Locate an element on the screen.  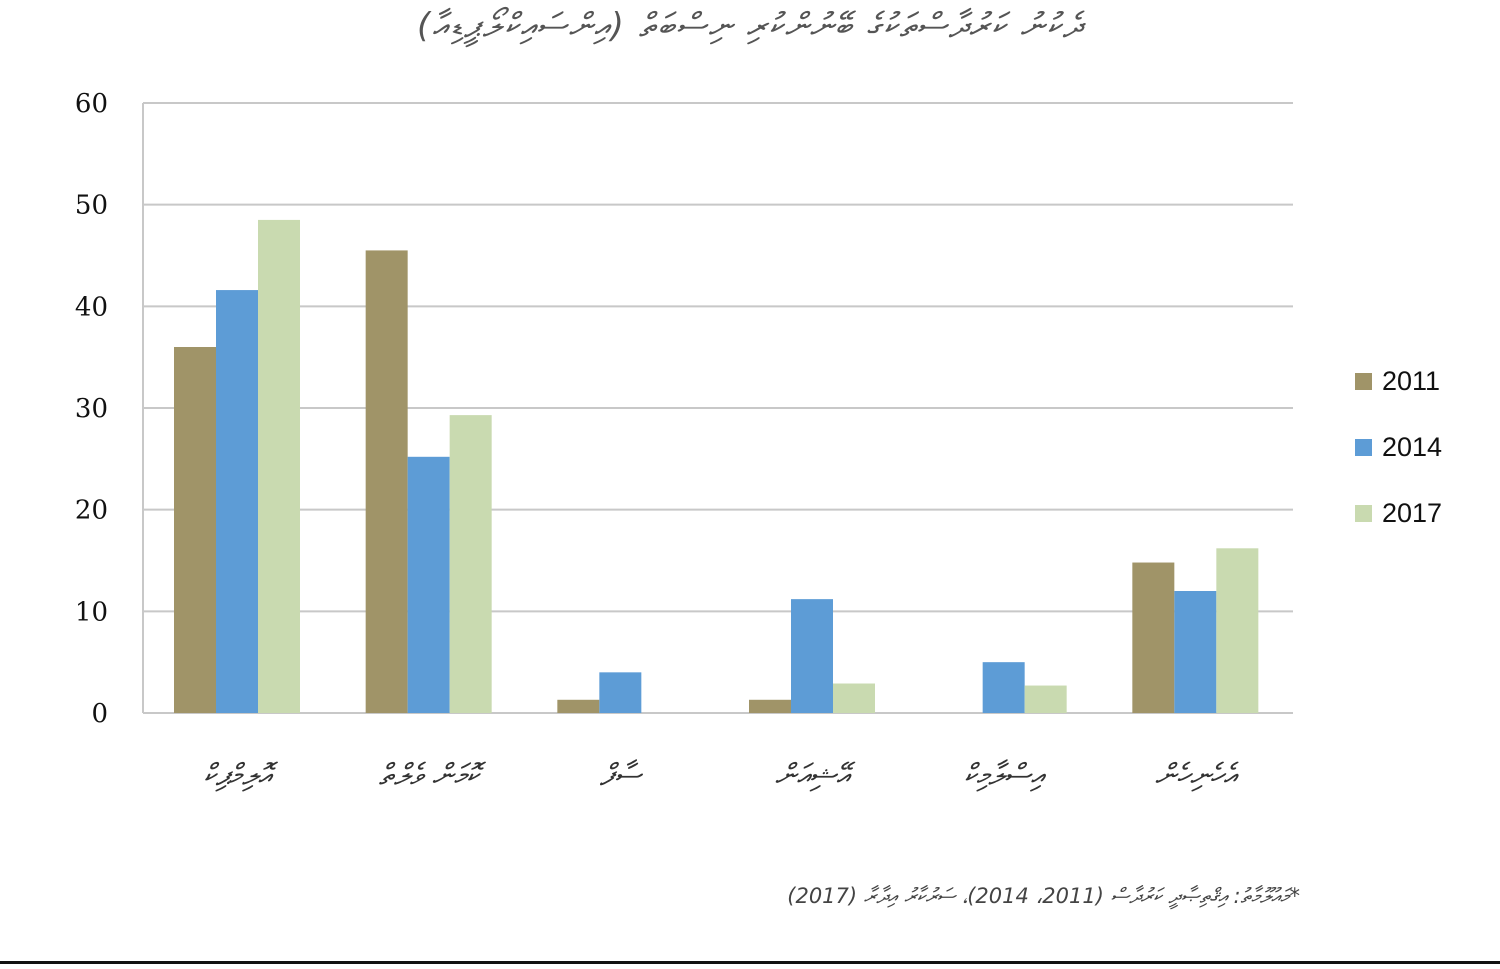
y-tick-label: 30 is located at coordinates (91, 409).